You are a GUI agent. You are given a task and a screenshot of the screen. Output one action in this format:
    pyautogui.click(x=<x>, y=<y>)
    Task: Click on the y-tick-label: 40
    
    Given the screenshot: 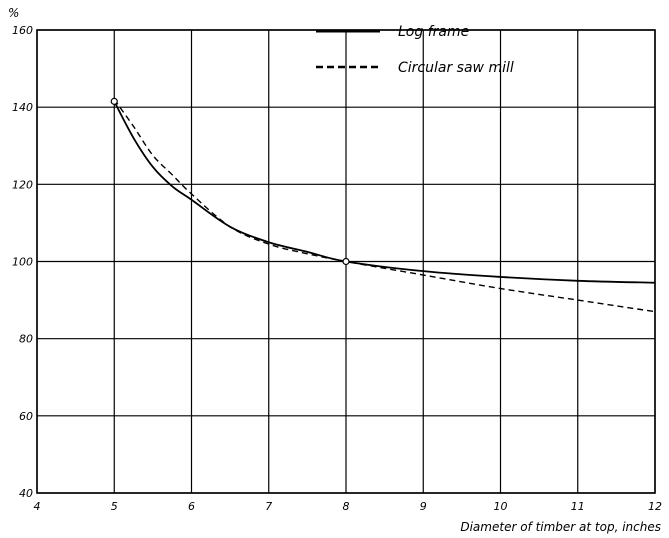 What is the action you would take?
    pyautogui.click(x=26, y=493)
    